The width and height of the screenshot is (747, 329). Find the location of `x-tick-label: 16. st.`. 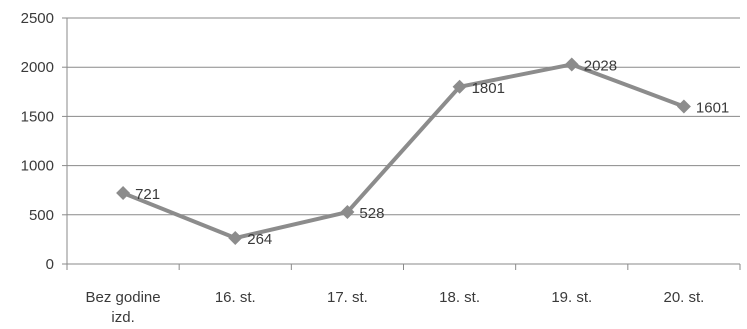

x-tick-label: 16. st. is located at coordinates (235, 297).